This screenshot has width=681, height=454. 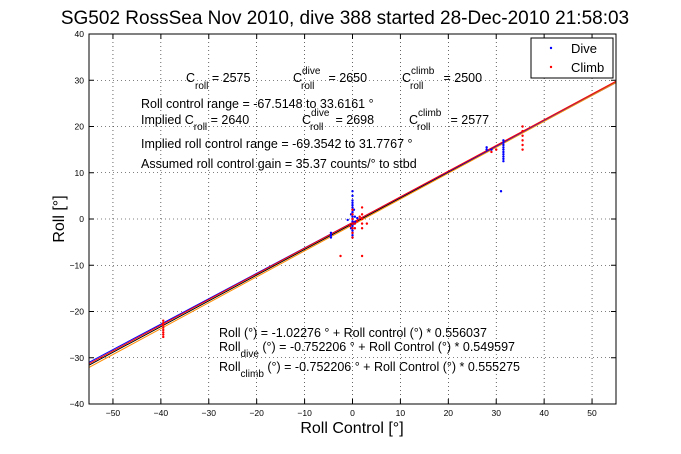 What do you see at coordinates (592, 413) in the screenshot?
I see `x-tick-label: 50` at bounding box center [592, 413].